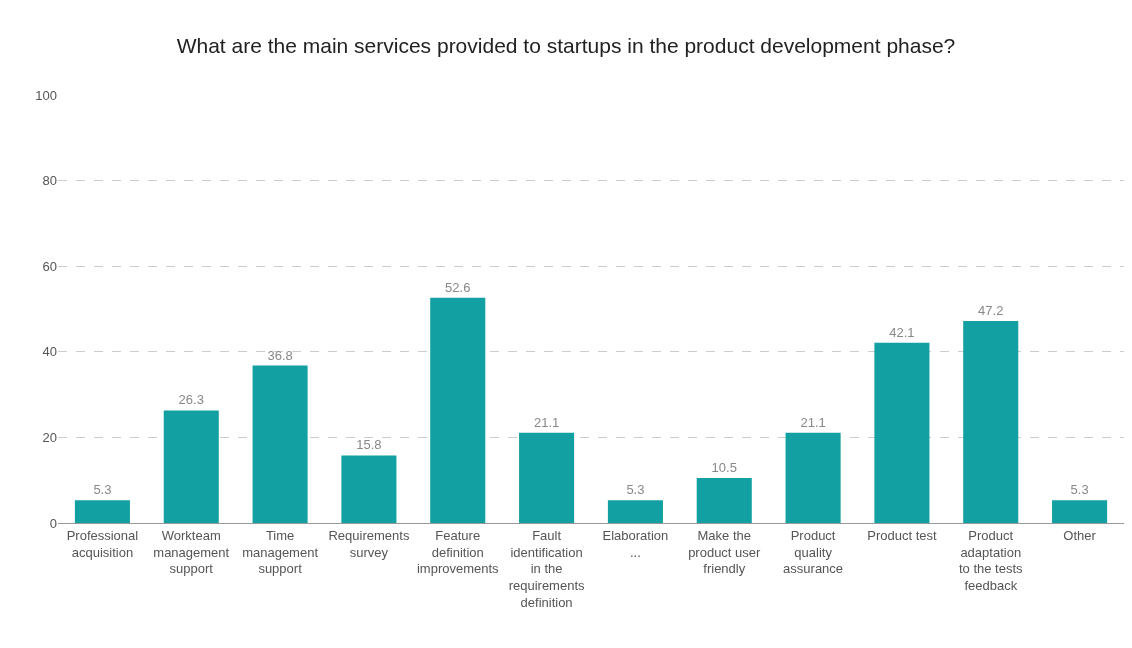 This screenshot has height=648, width=1132. Describe the element at coordinates (191, 400) in the screenshot. I see `data-label: 26.3` at that location.